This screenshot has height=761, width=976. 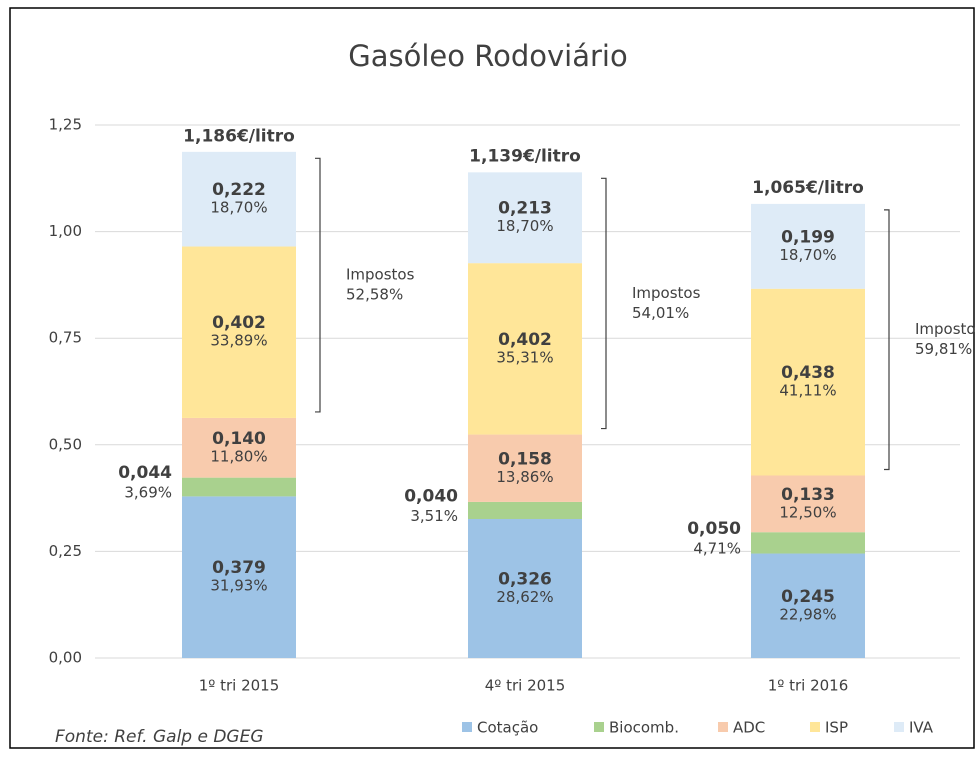 What do you see at coordinates (808, 686) in the screenshot?
I see `x-tick-label: 1º tri 2016` at bounding box center [808, 686].